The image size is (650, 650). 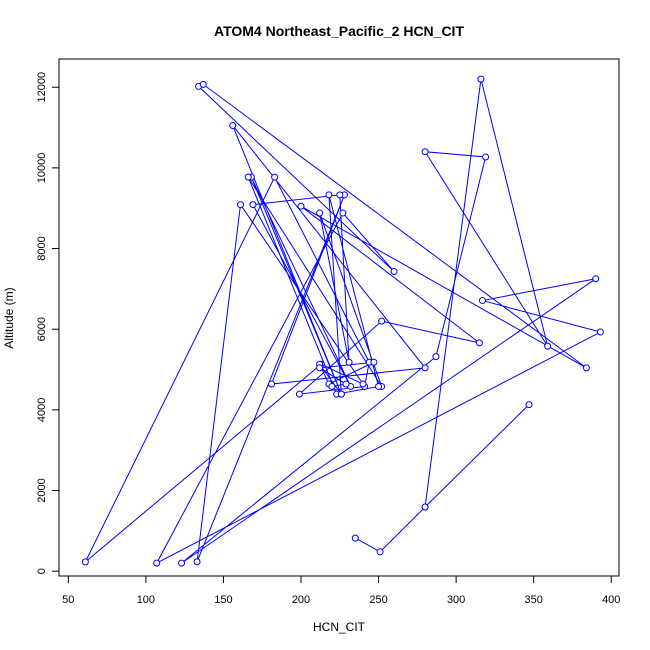 I want to click on x-tick-label: 400, so click(x=611, y=600).